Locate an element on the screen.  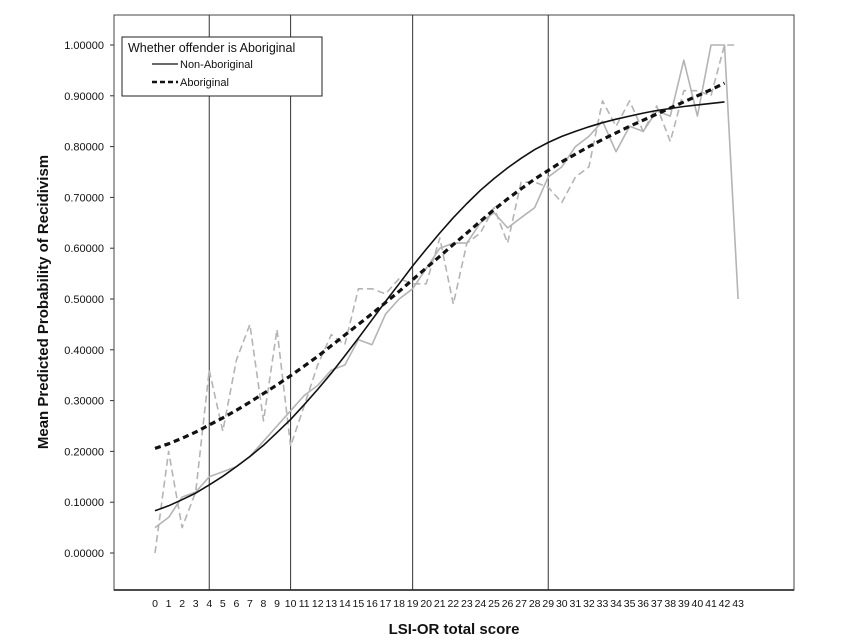
x-tick-label: 42 is located at coordinates (725, 604).